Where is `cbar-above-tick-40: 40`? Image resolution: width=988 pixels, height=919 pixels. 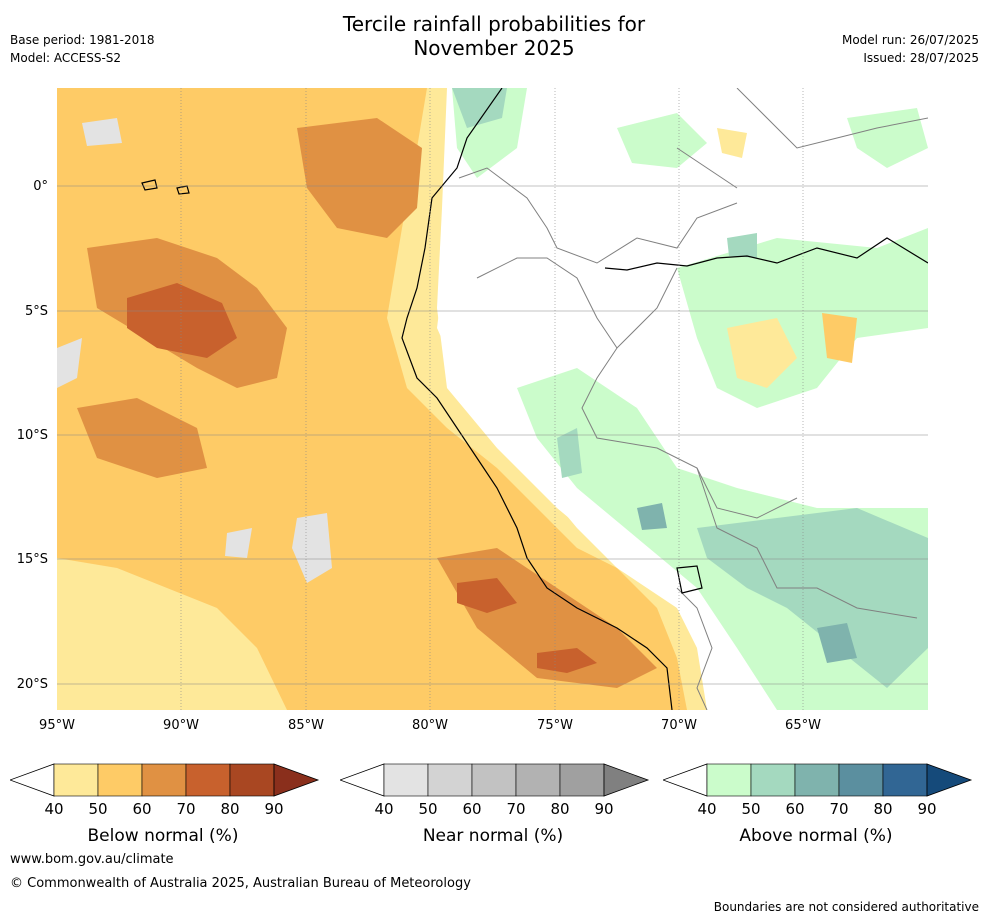
cbar-above-tick-40: 40 is located at coordinates (707, 809).